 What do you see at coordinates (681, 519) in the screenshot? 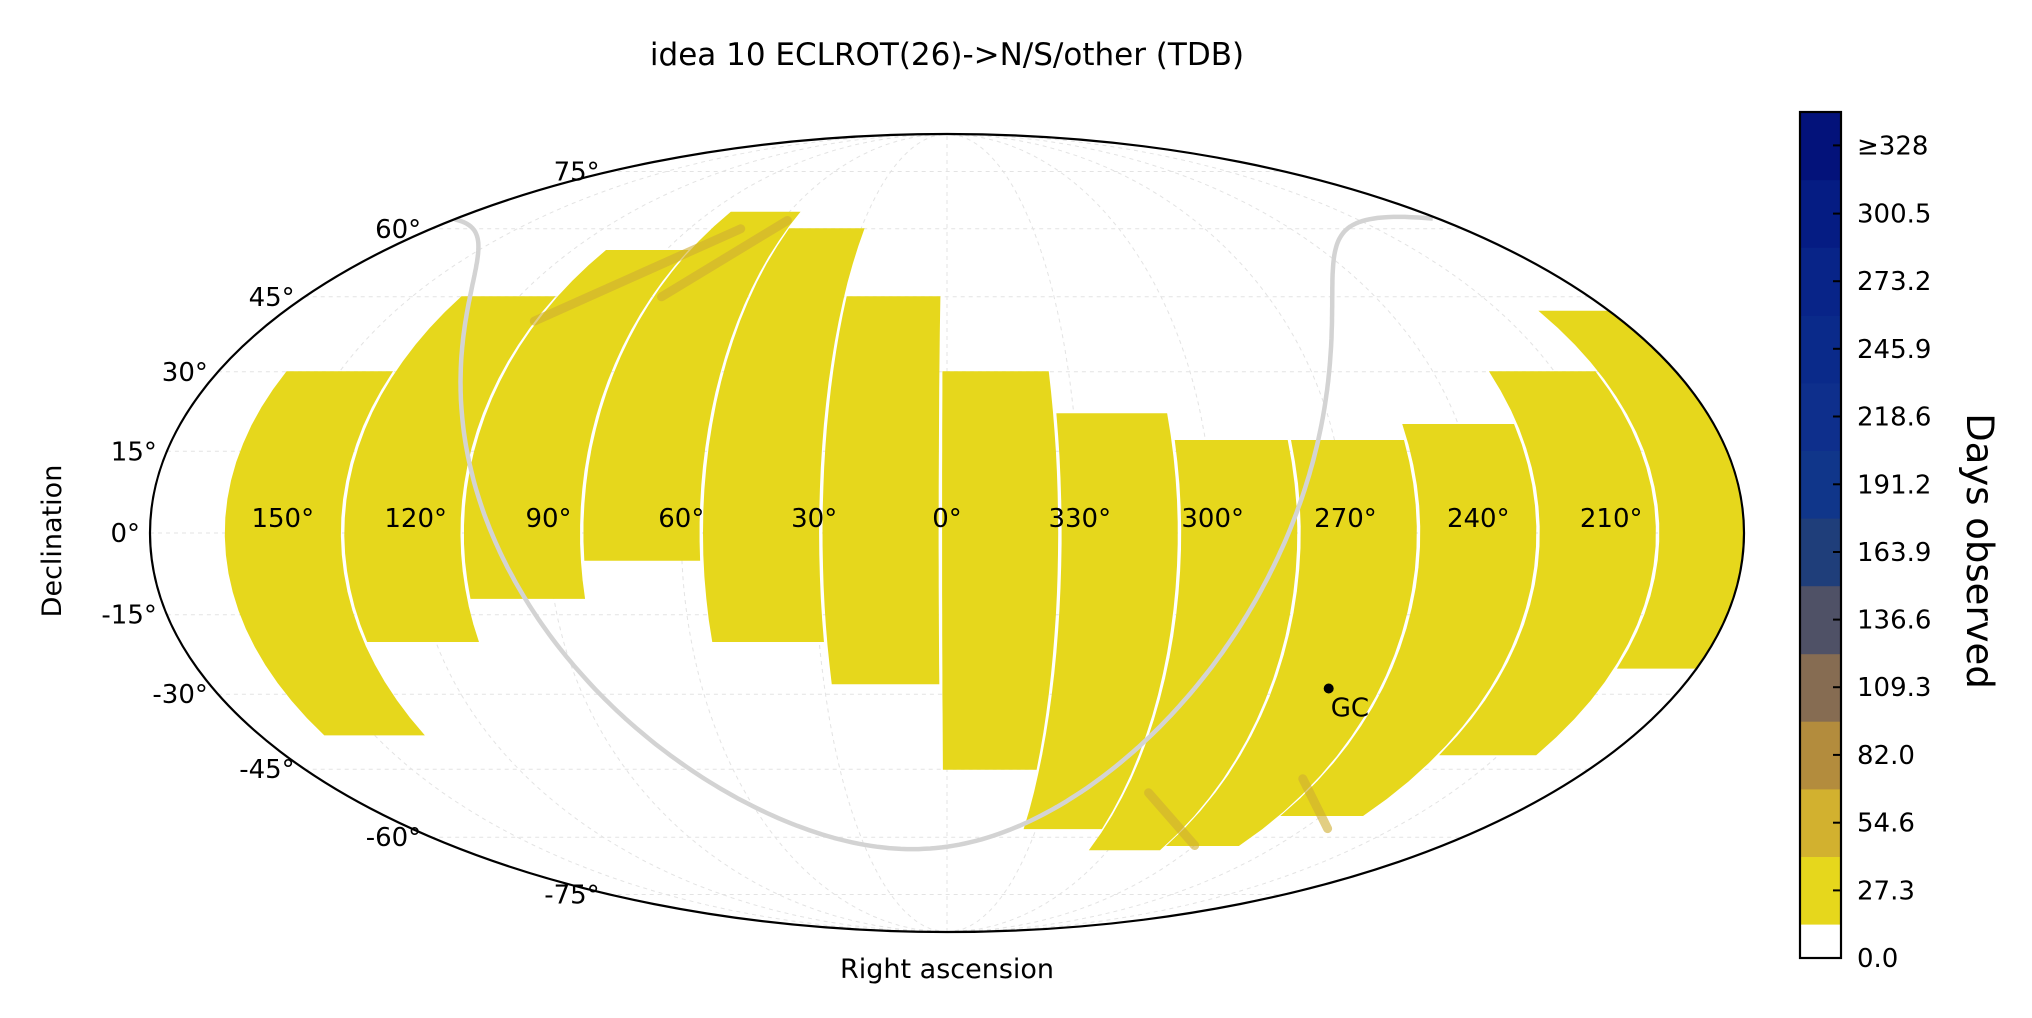
I see `ra-tick-label: 60°` at bounding box center [681, 519].